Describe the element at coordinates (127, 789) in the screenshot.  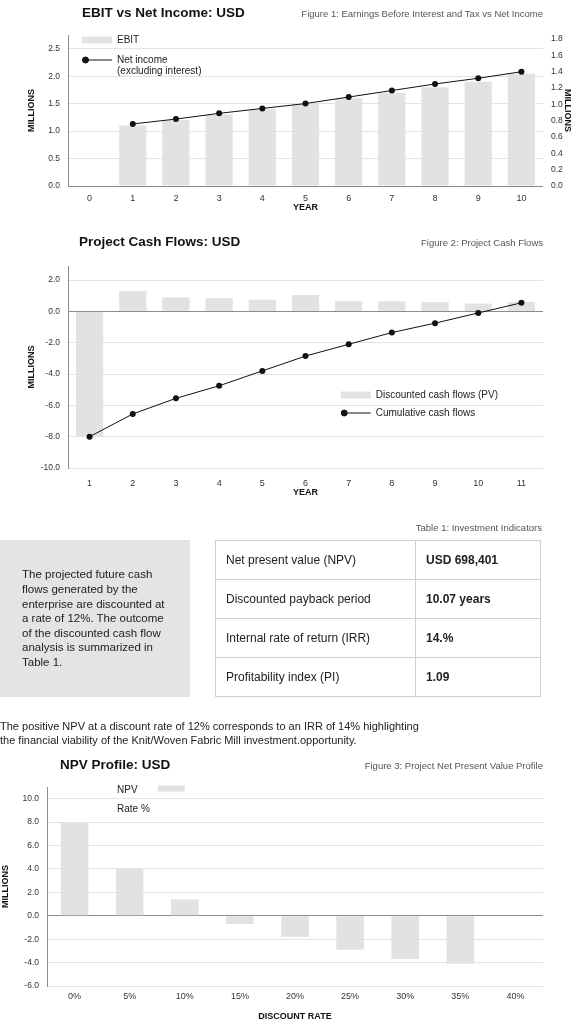
I see `legend-label: NPV` at that location.